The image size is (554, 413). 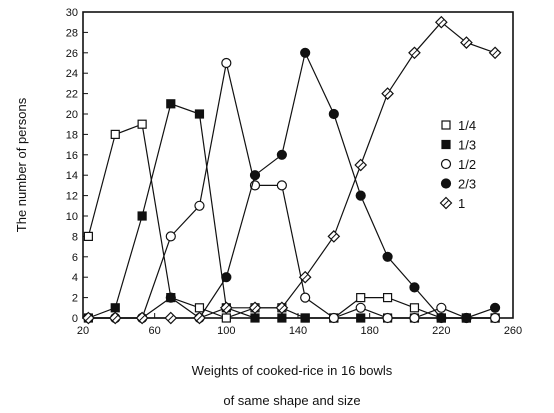 What do you see at coordinates (75, 237) in the screenshot?
I see `y-tick-label: 8` at bounding box center [75, 237].